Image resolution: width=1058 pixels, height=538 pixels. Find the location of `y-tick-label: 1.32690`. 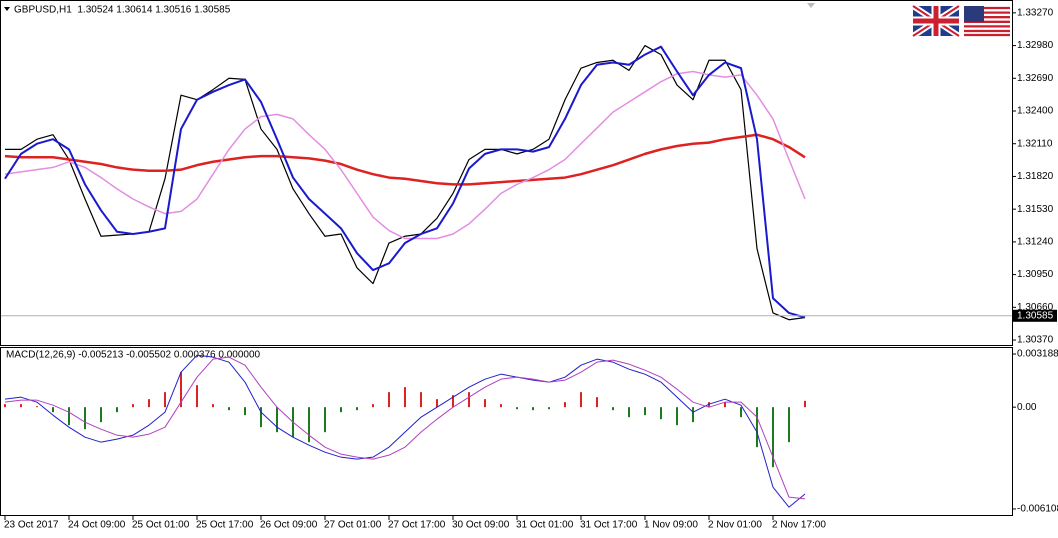

y-tick-label: 1.32690 is located at coordinates (1035, 78).